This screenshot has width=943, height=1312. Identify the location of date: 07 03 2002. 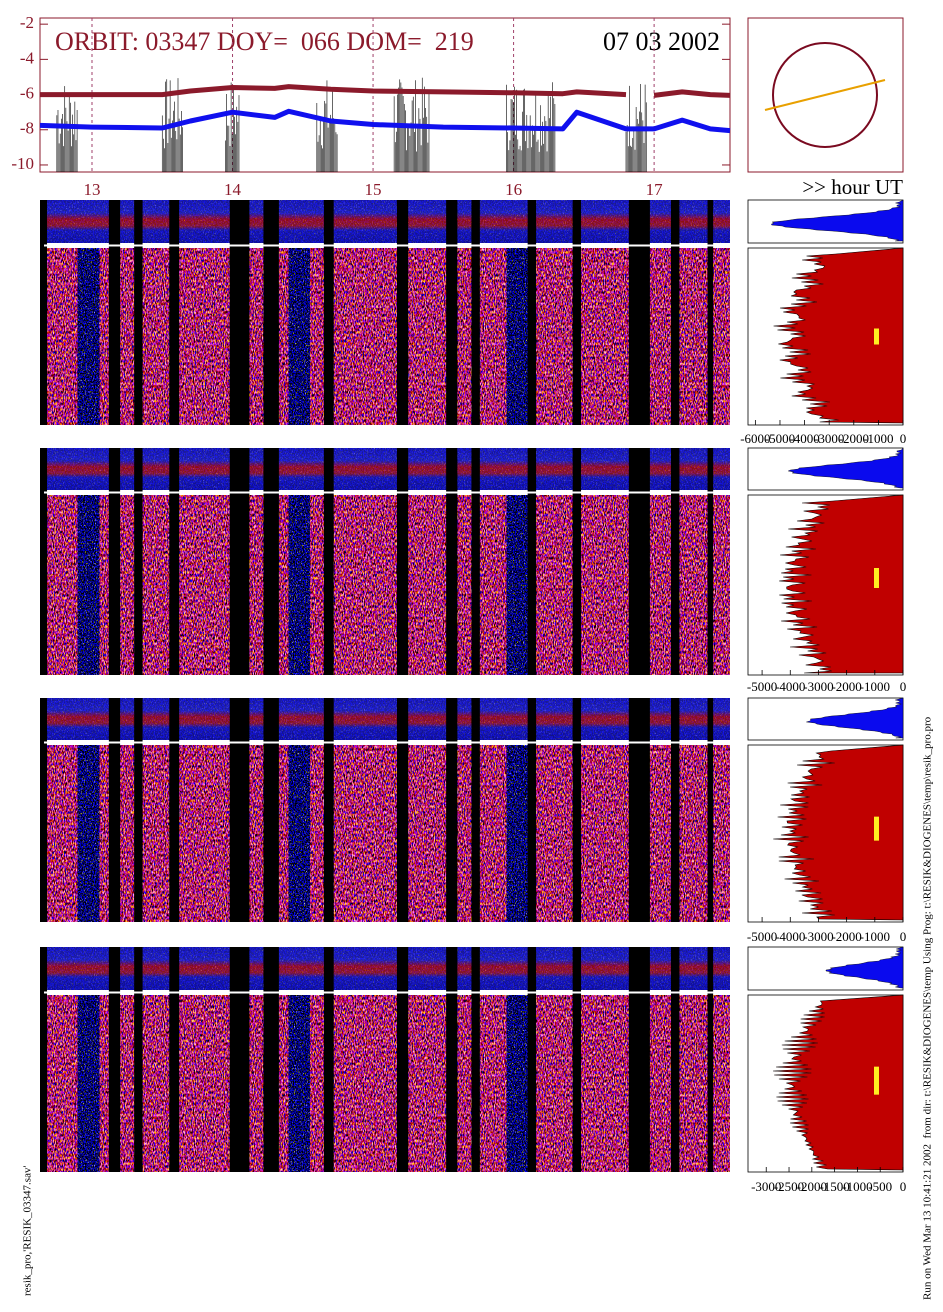
(661, 41).